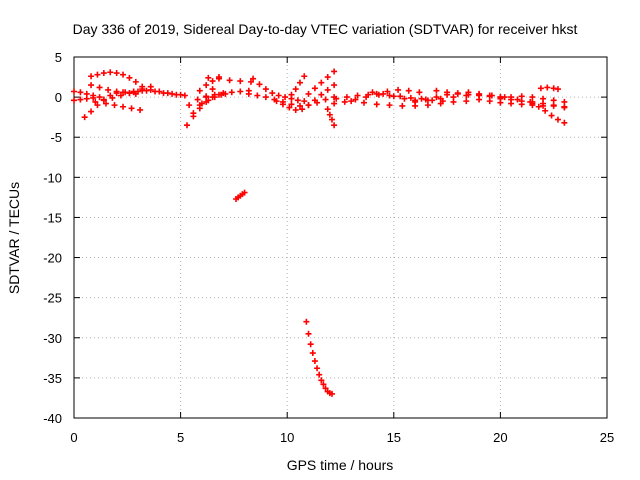  What do you see at coordinates (394, 437) in the screenshot?
I see `x-tick-label: 15` at bounding box center [394, 437].